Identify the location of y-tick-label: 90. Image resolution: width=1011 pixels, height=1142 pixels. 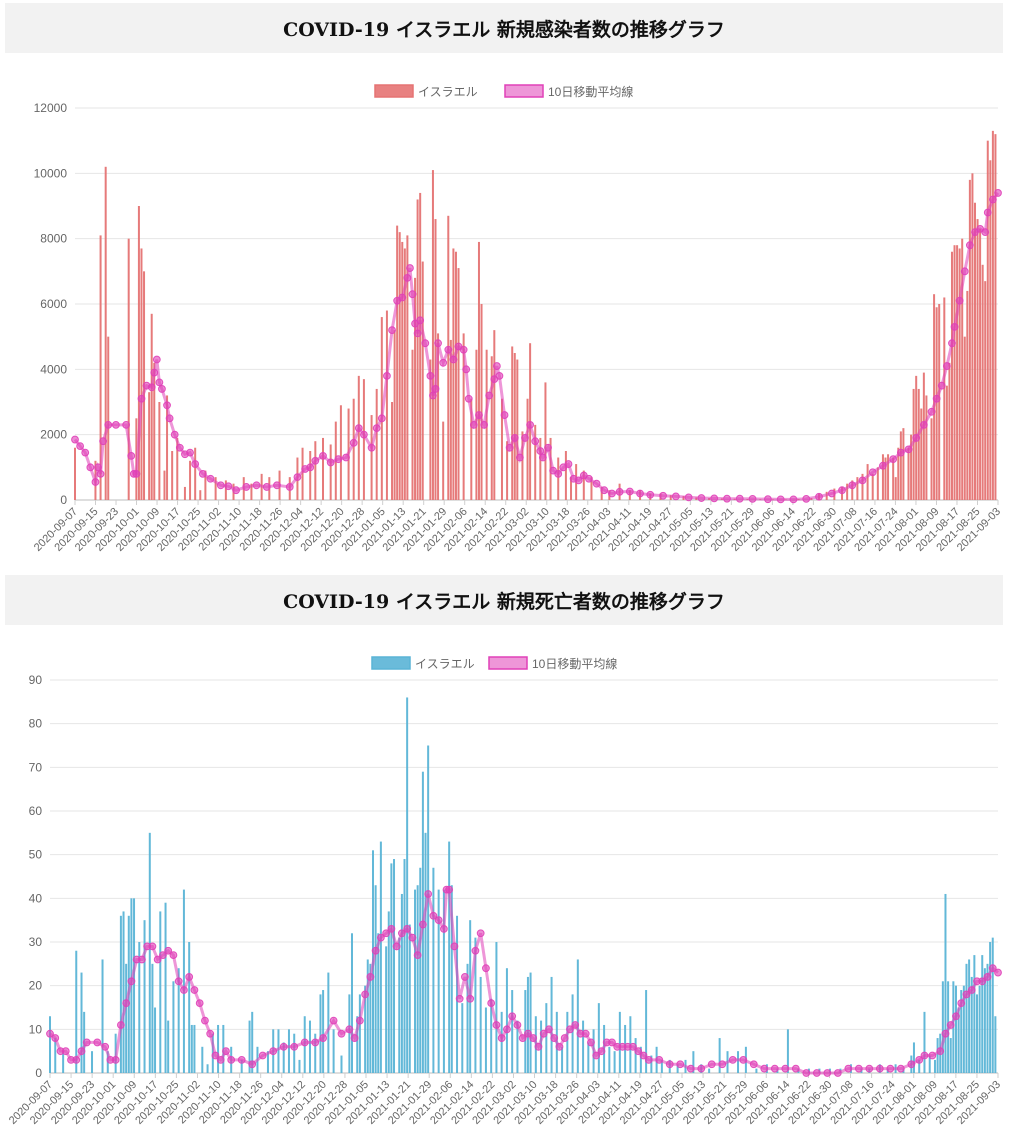
(36, 680).